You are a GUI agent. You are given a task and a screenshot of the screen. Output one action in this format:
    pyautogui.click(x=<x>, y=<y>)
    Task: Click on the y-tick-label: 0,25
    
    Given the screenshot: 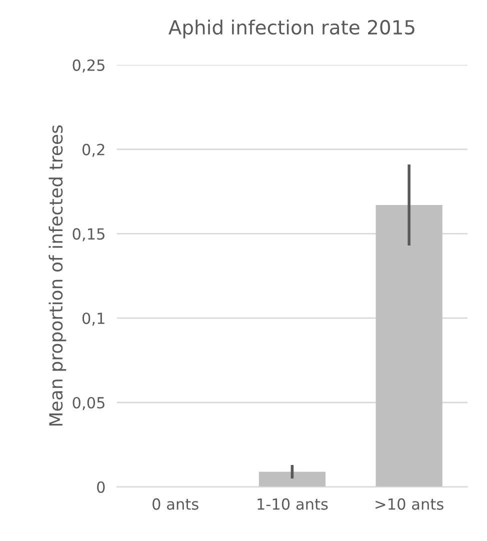 What is the action you would take?
    pyautogui.click(x=88, y=65)
    